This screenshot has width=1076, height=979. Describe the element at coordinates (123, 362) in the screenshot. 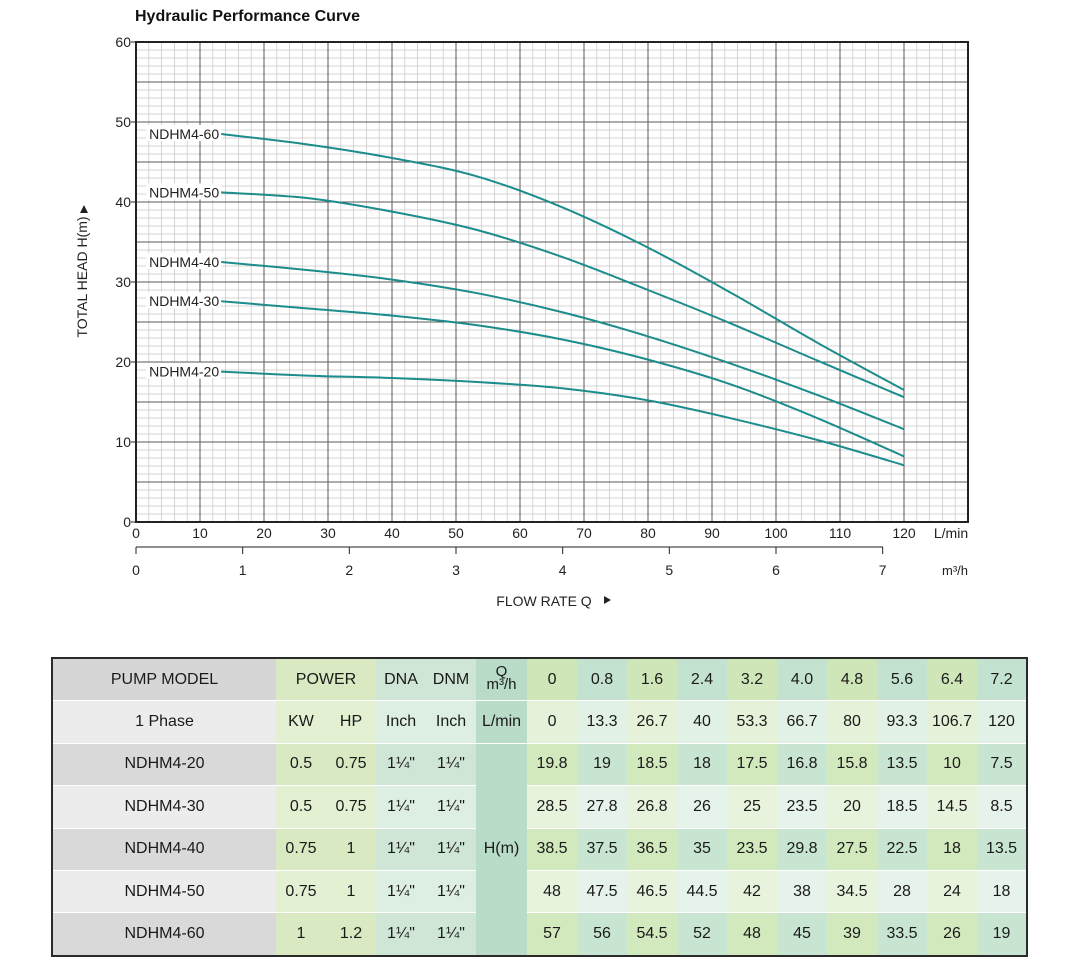

I see `y-tick-label: 20` at that location.